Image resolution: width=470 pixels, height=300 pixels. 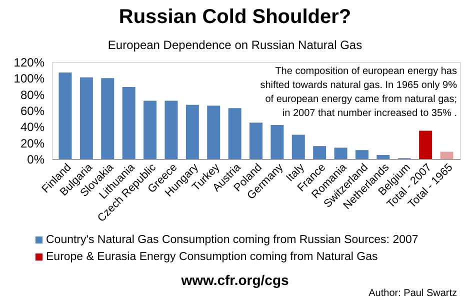 I want to click on y-tick-label: 120%, so click(x=29, y=63).